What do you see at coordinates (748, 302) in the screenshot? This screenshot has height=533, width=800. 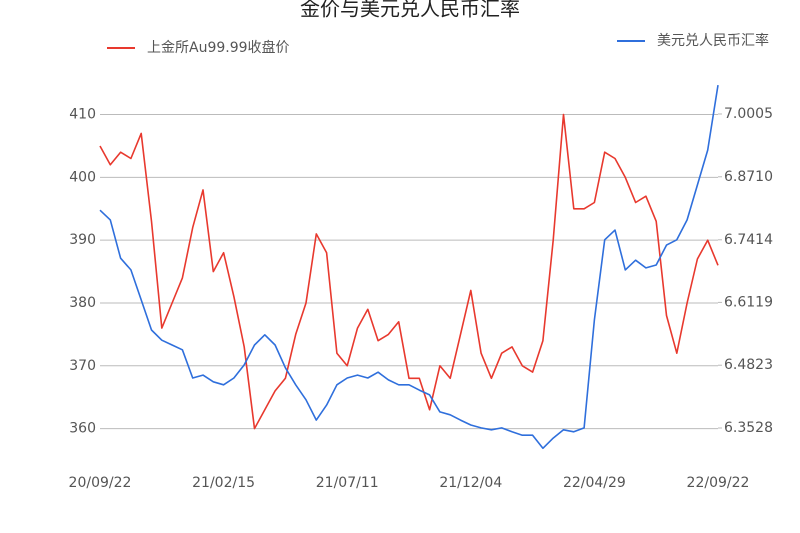 I see `y2-tick-label: 6.6119` at bounding box center [748, 302].